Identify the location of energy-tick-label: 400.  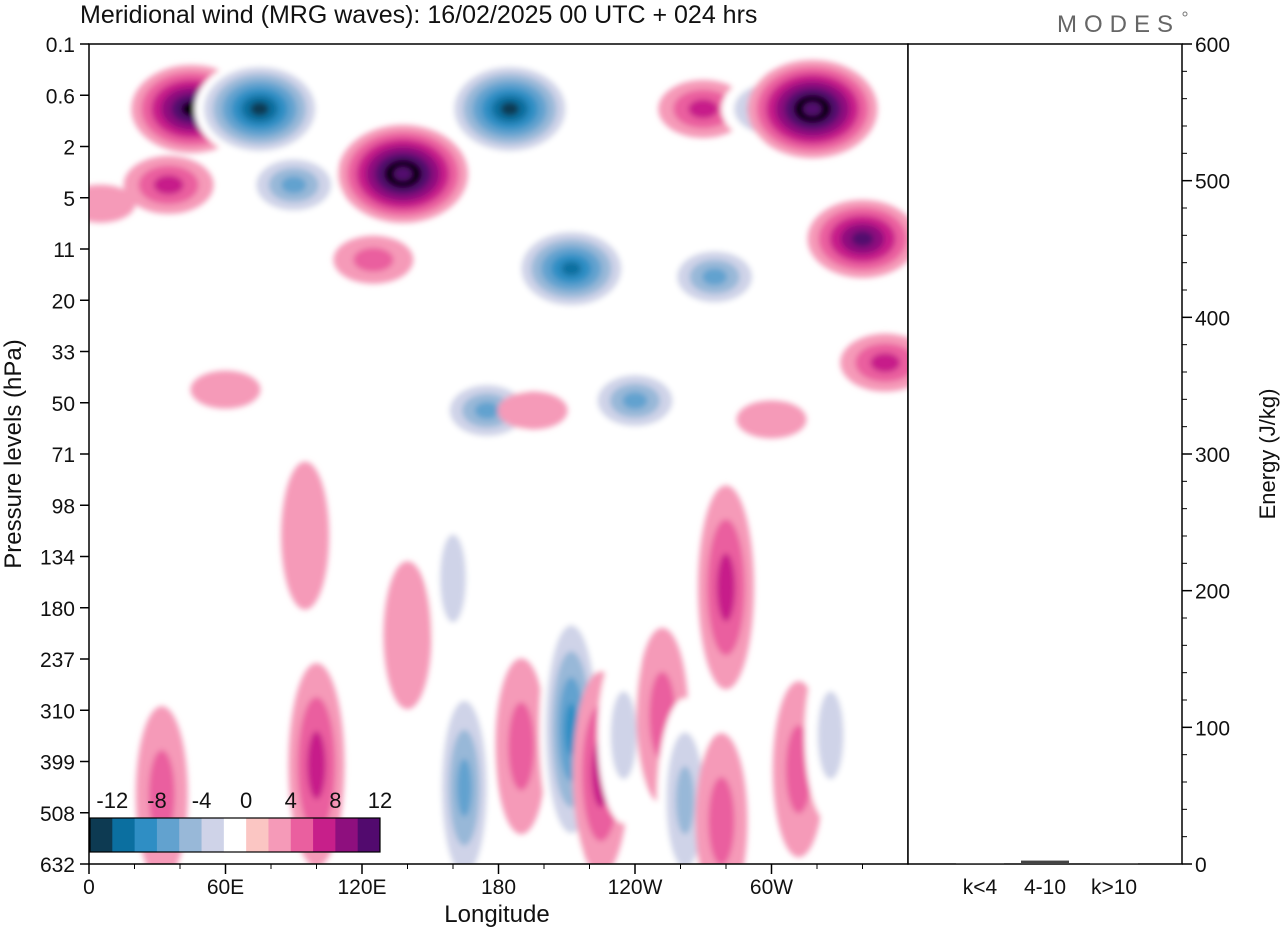
(1212, 318).